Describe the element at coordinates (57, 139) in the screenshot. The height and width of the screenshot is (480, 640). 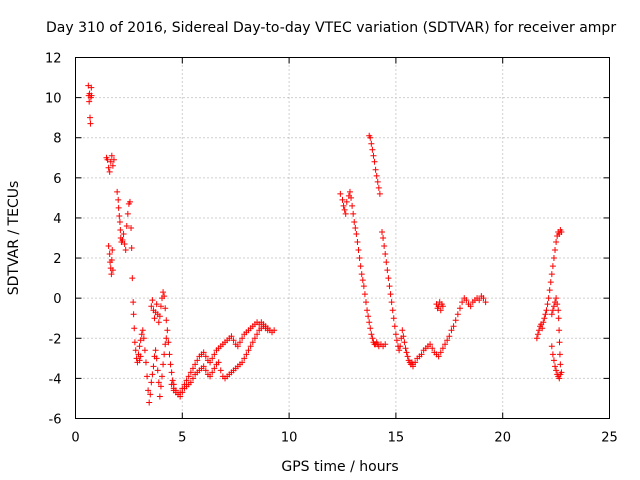
I see `y-tick-label: 8` at that location.